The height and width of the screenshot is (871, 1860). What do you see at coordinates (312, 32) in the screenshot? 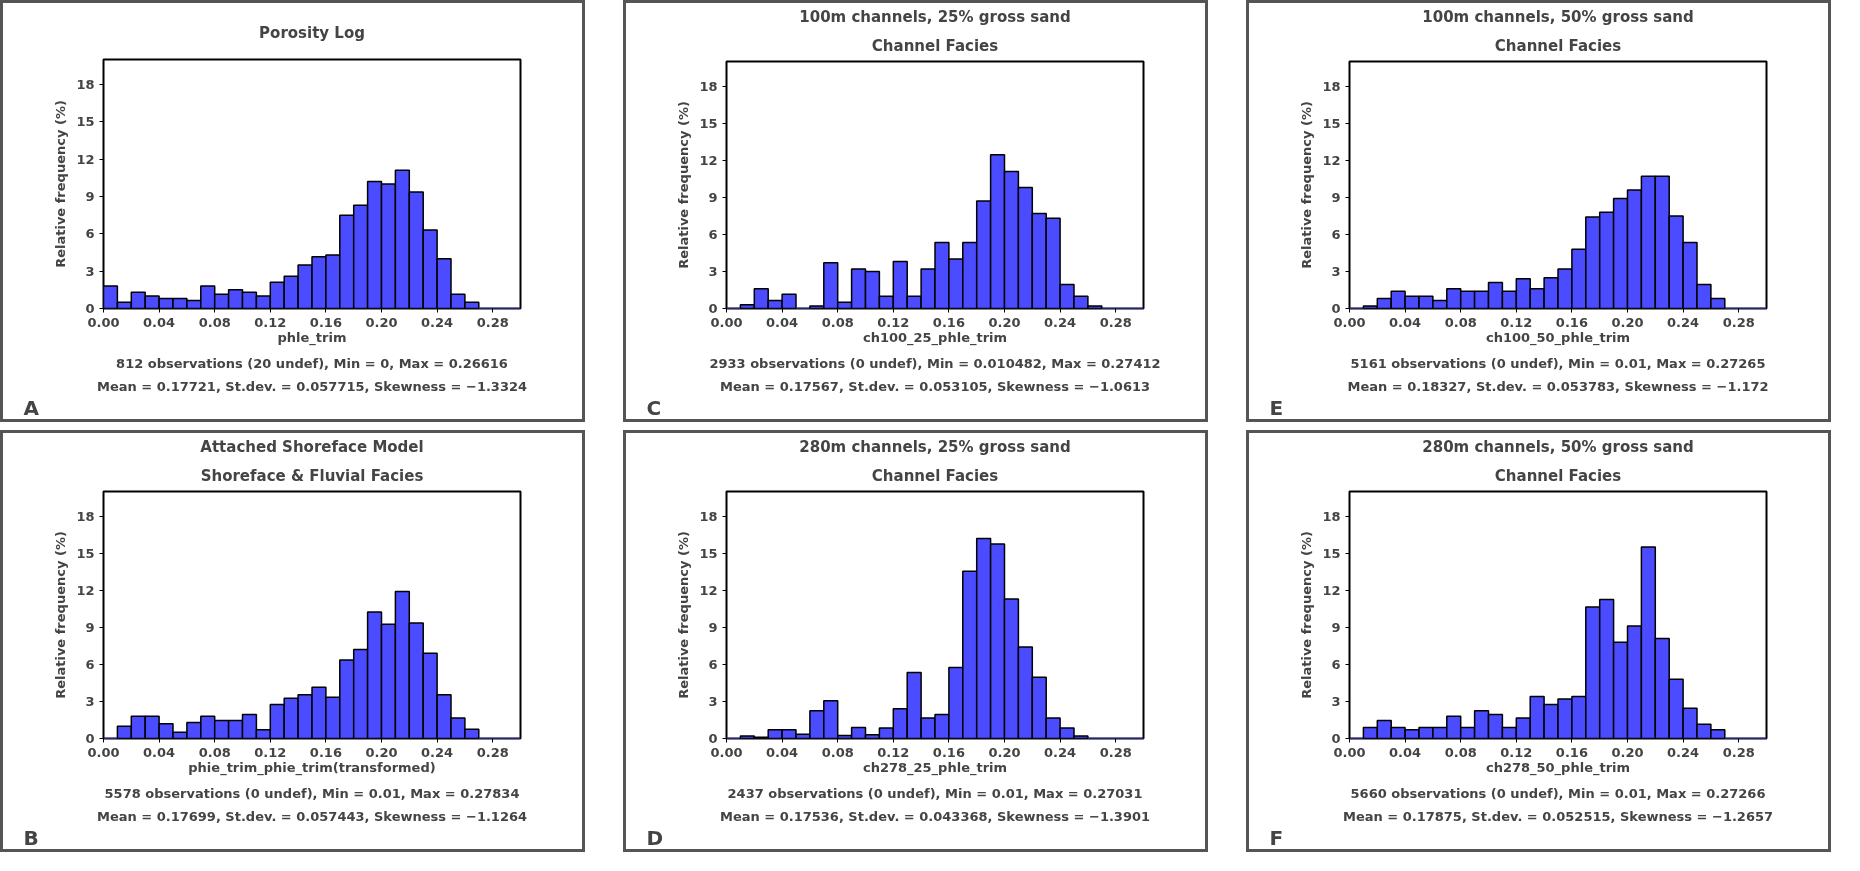
I see `chart-title: Porosity Log` at bounding box center [312, 32].